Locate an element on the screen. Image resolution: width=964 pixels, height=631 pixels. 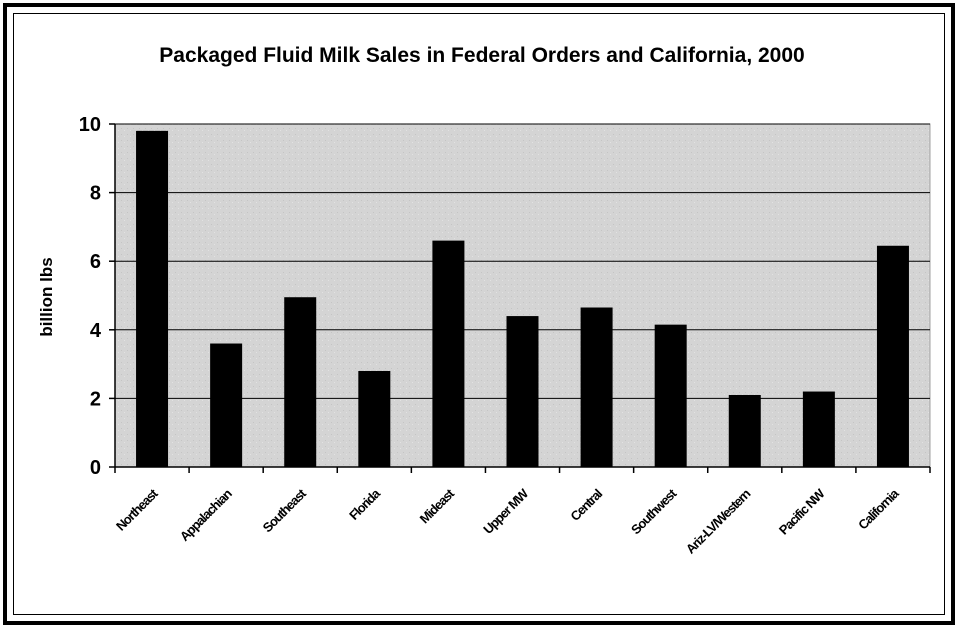
bar-pacific-nw is located at coordinates (818, 429).